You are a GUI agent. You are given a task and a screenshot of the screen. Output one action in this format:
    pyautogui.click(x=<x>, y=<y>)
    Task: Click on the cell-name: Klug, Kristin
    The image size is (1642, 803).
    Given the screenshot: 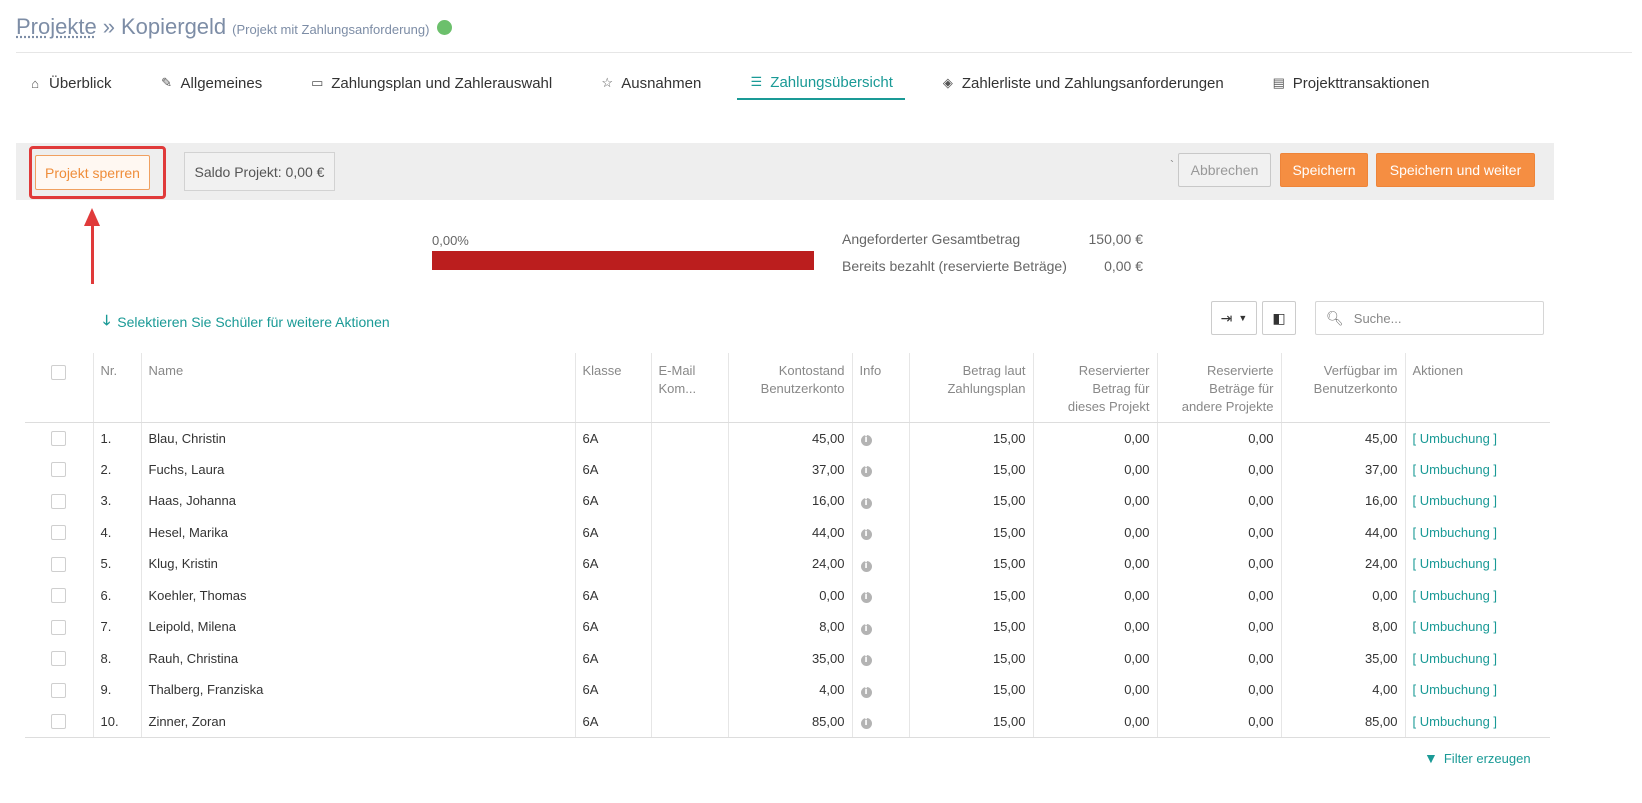 What is the action you would take?
    pyautogui.click(x=357, y=564)
    